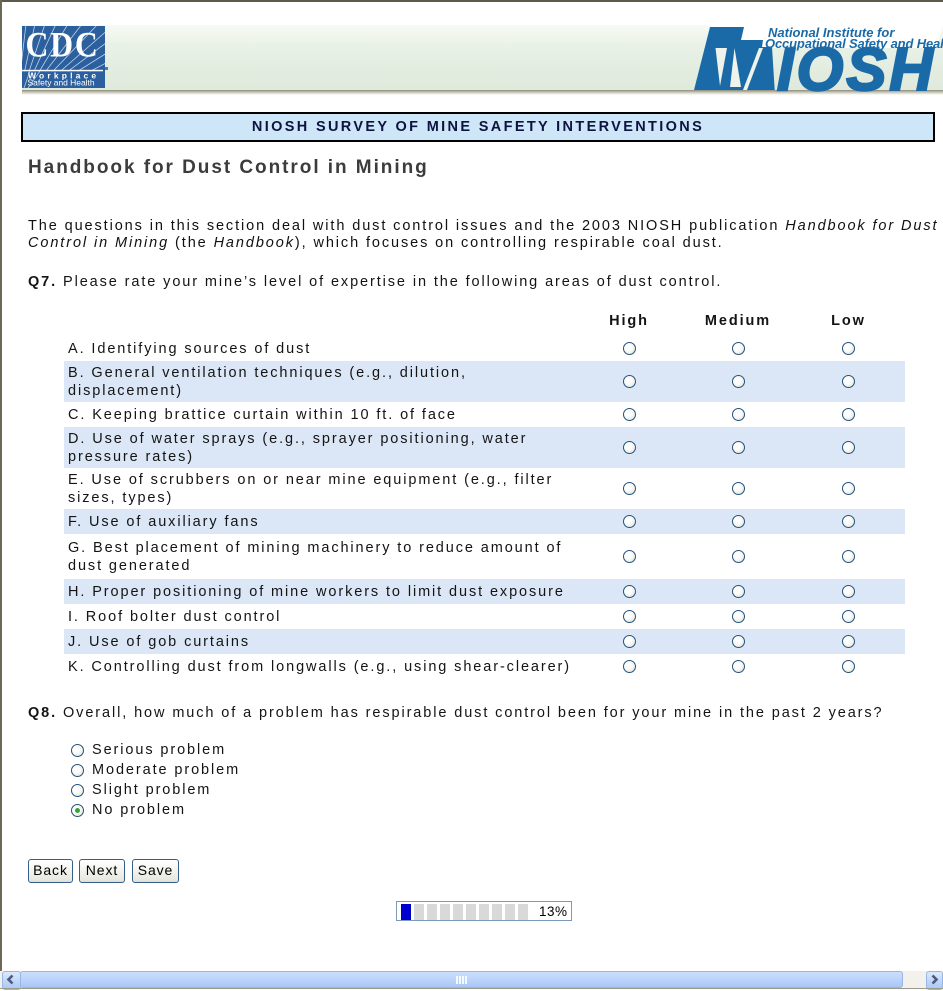 This screenshot has width=943, height=991. Describe the element at coordinates (63, 75) in the screenshot. I see `svg-text: Workplace` at that location.